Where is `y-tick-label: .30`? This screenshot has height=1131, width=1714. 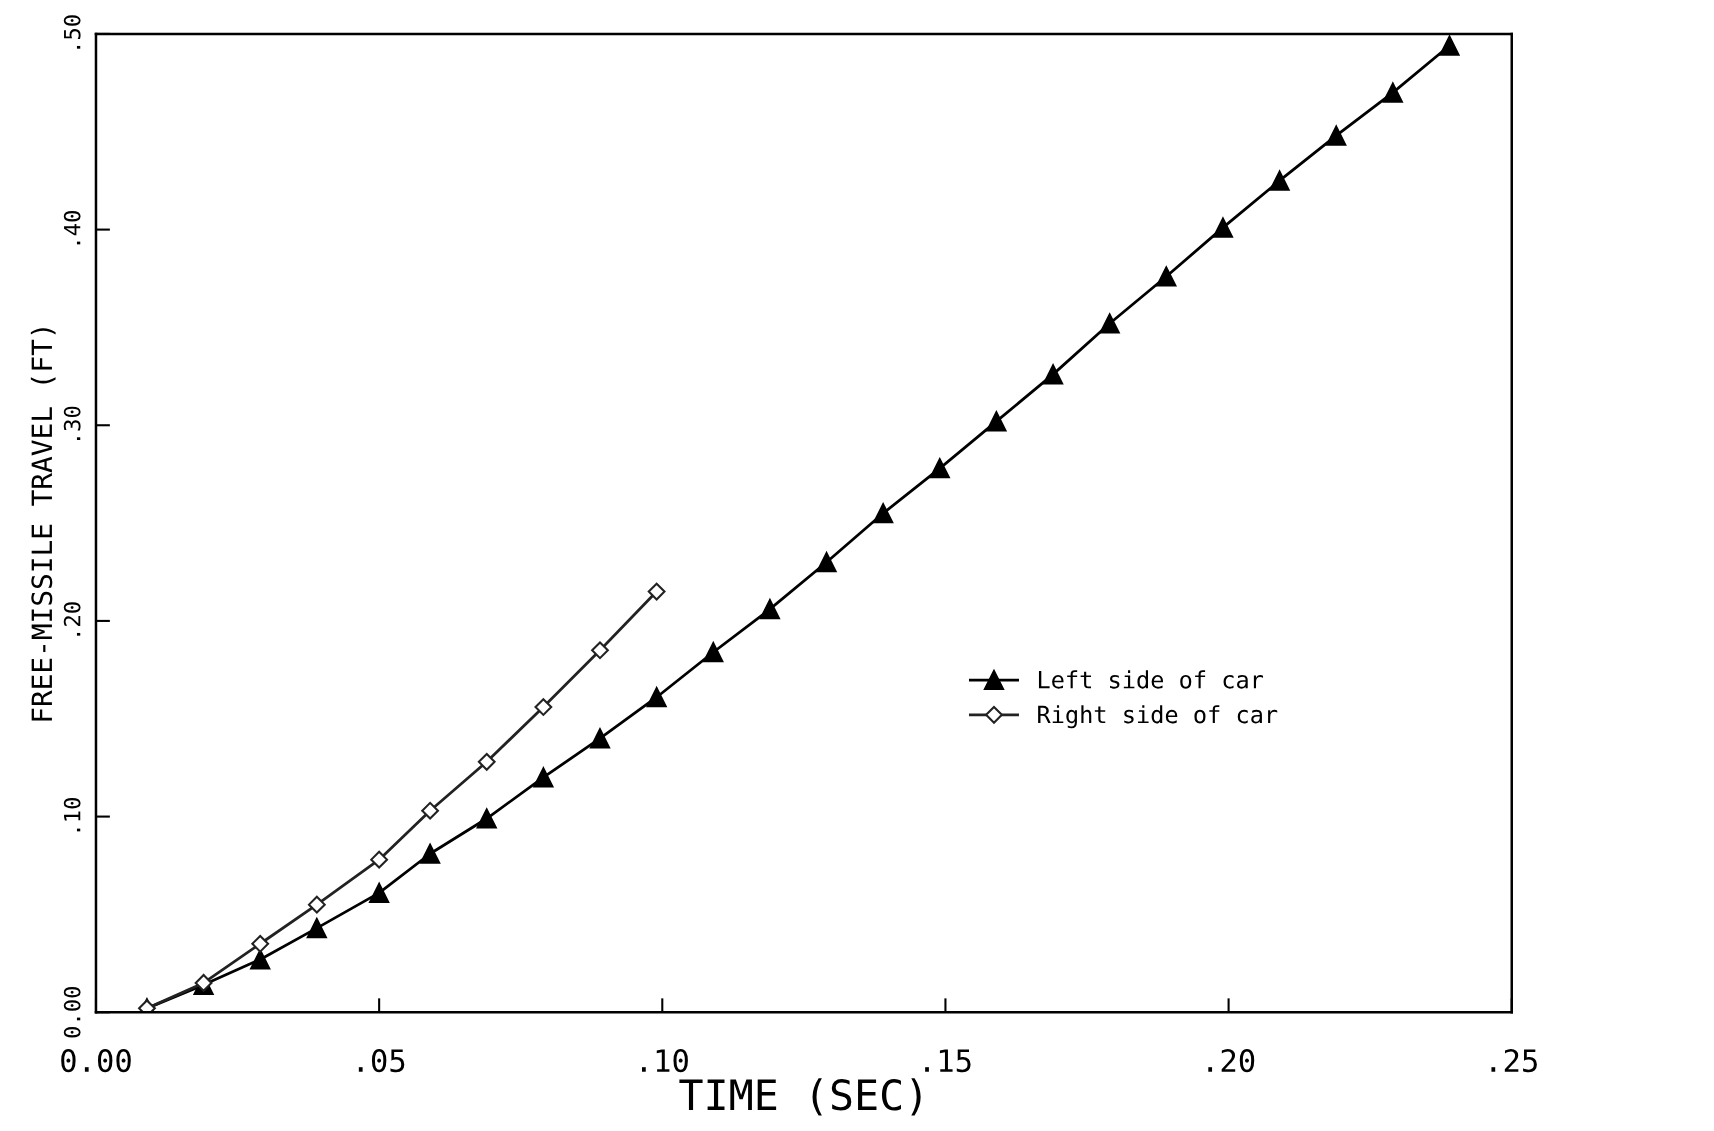
y-tick-label: .30 is located at coordinates (72, 423).